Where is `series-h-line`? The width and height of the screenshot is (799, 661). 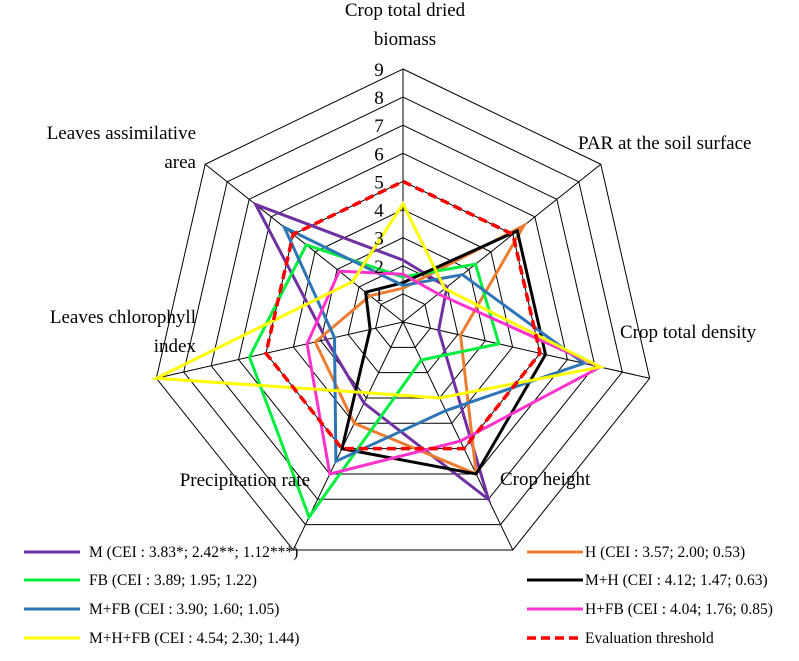
series-h-line is located at coordinates (420, 349).